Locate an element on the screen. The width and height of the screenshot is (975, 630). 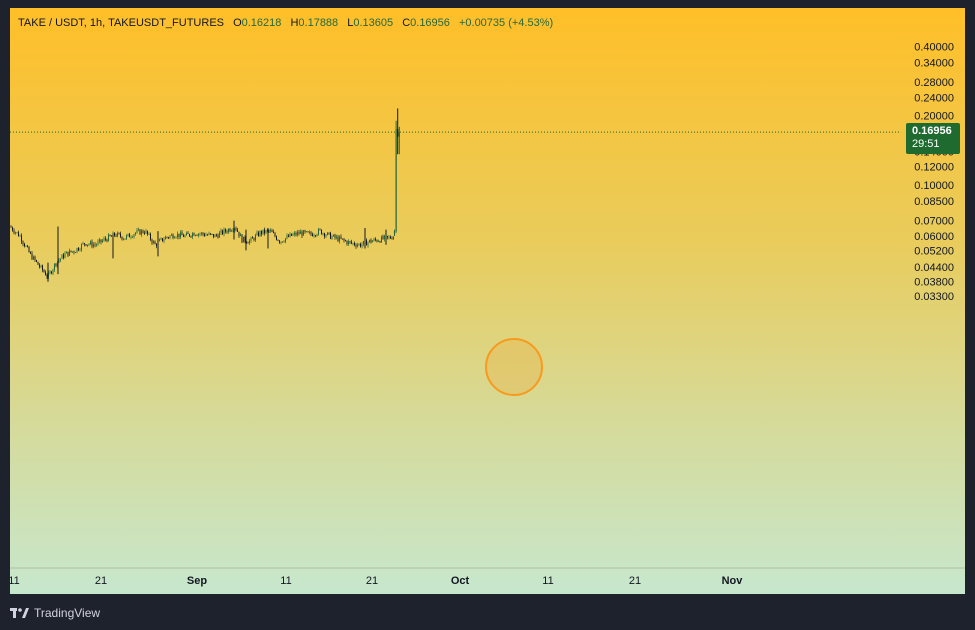
y-tick-label: 0.06000 is located at coordinates (934, 237).